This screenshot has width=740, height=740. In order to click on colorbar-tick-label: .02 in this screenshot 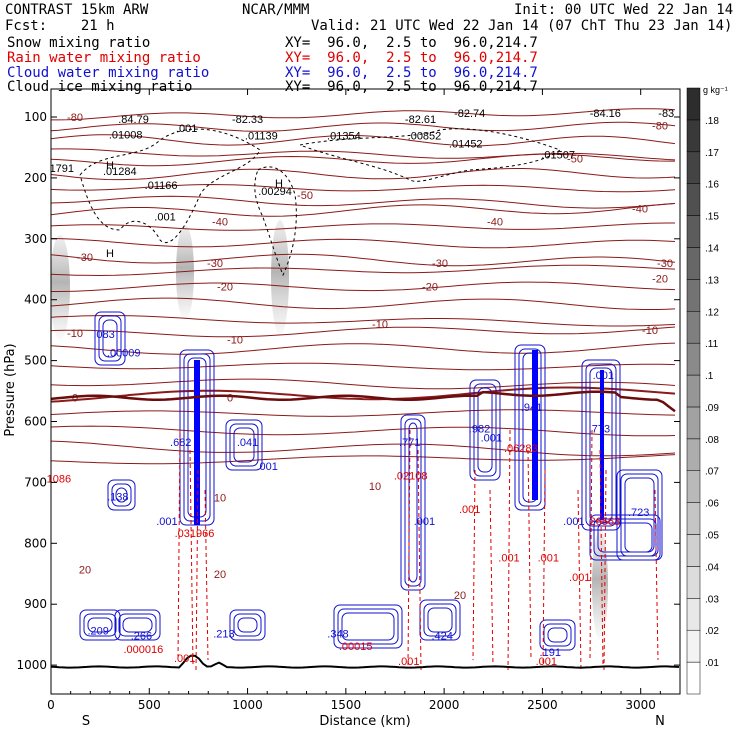, I will do `click(712, 631)`.